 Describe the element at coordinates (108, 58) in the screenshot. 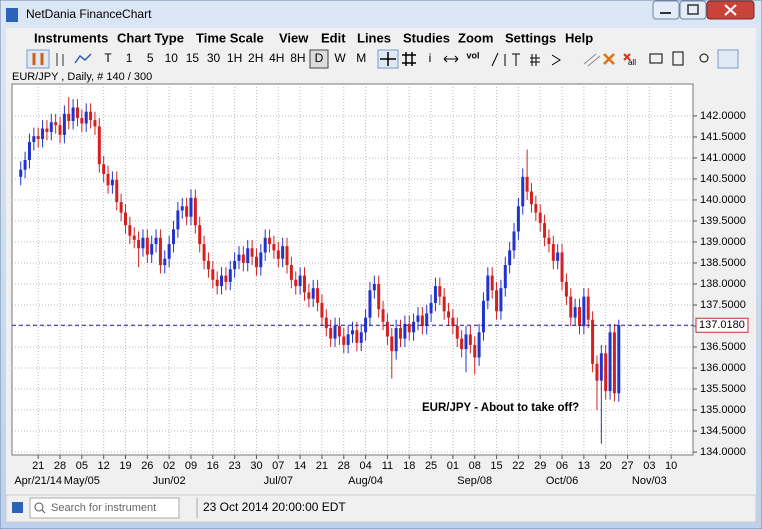

I see `interval-button: T` at that location.